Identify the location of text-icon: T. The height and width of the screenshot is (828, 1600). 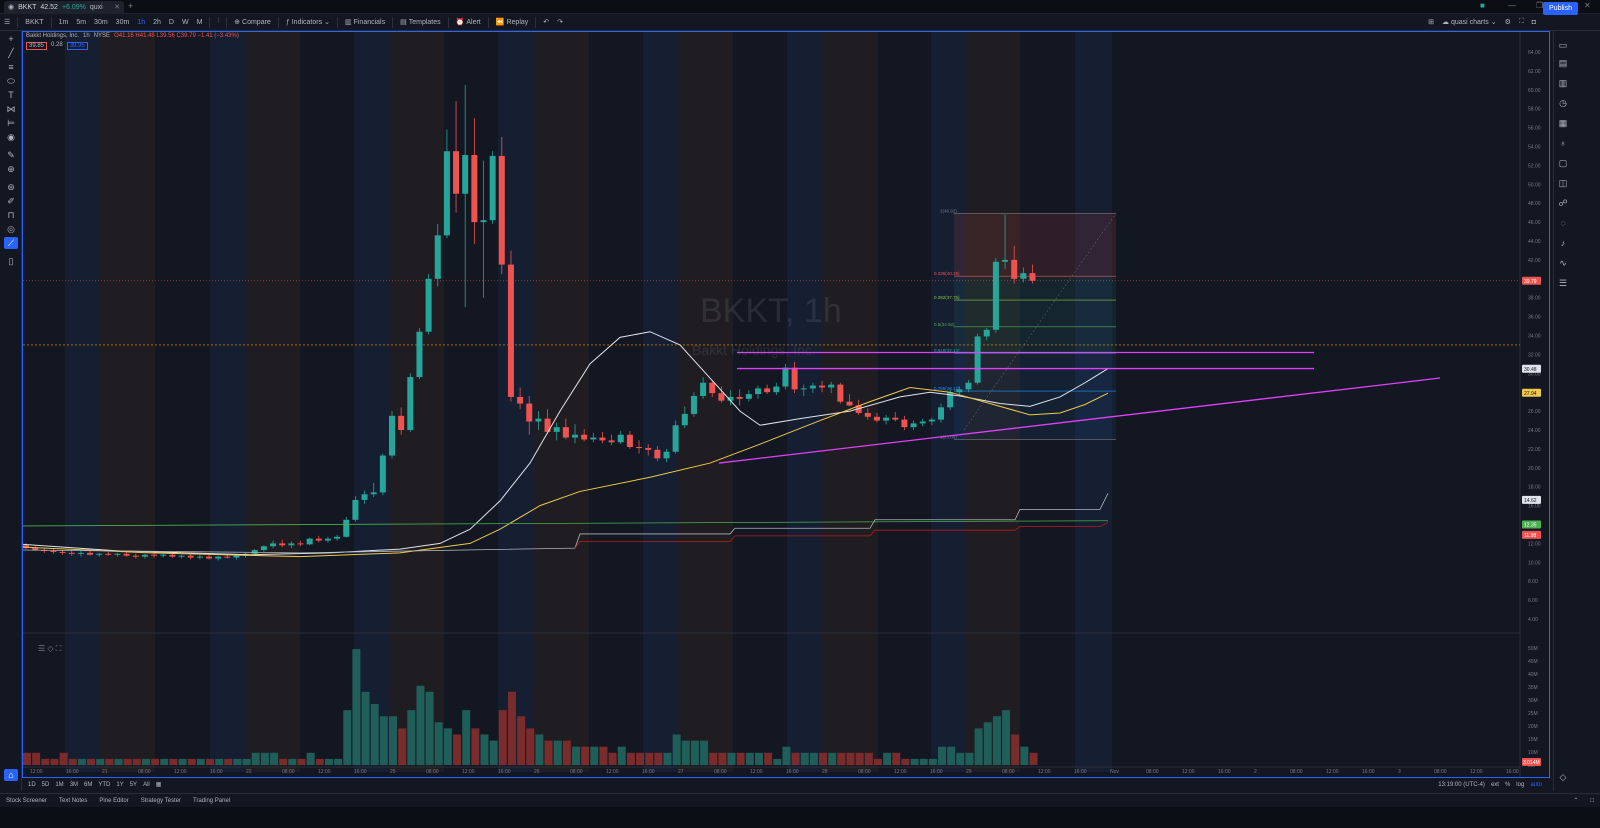
(11, 95).